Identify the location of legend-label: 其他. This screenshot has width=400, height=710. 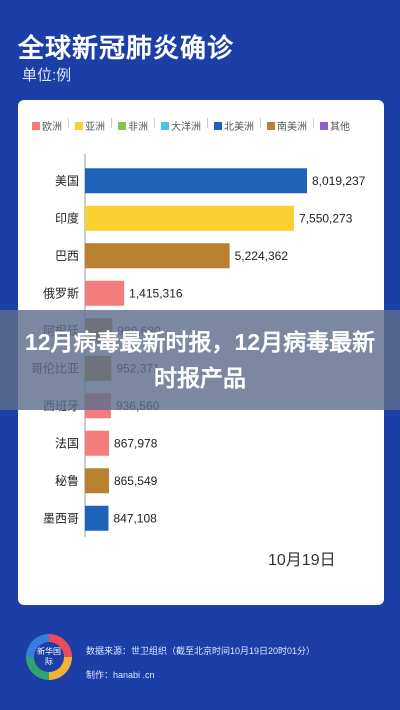
(340, 127).